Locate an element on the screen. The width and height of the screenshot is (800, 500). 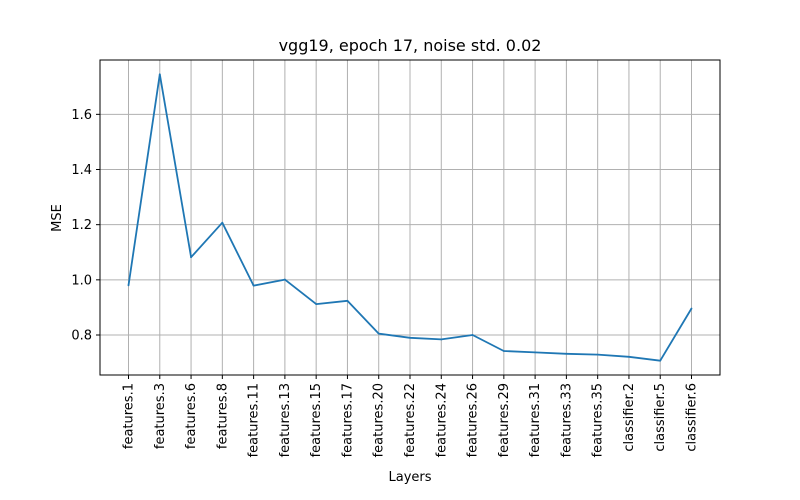
x-tick-label: features.29 is located at coordinates (504, 420).